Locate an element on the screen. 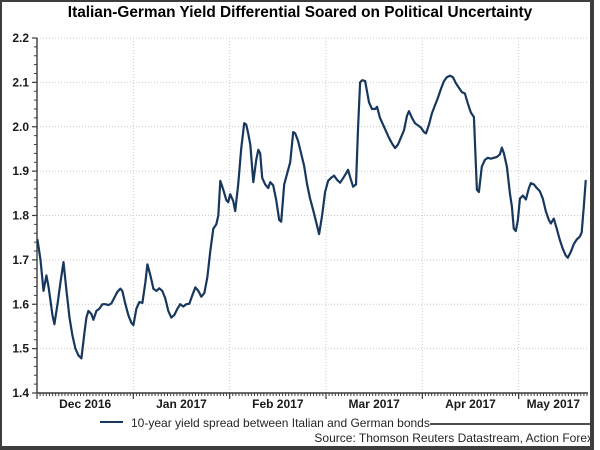 Image resolution: width=600 pixels, height=450 pixels. legend-line-marker is located at coordinates (111, 422).